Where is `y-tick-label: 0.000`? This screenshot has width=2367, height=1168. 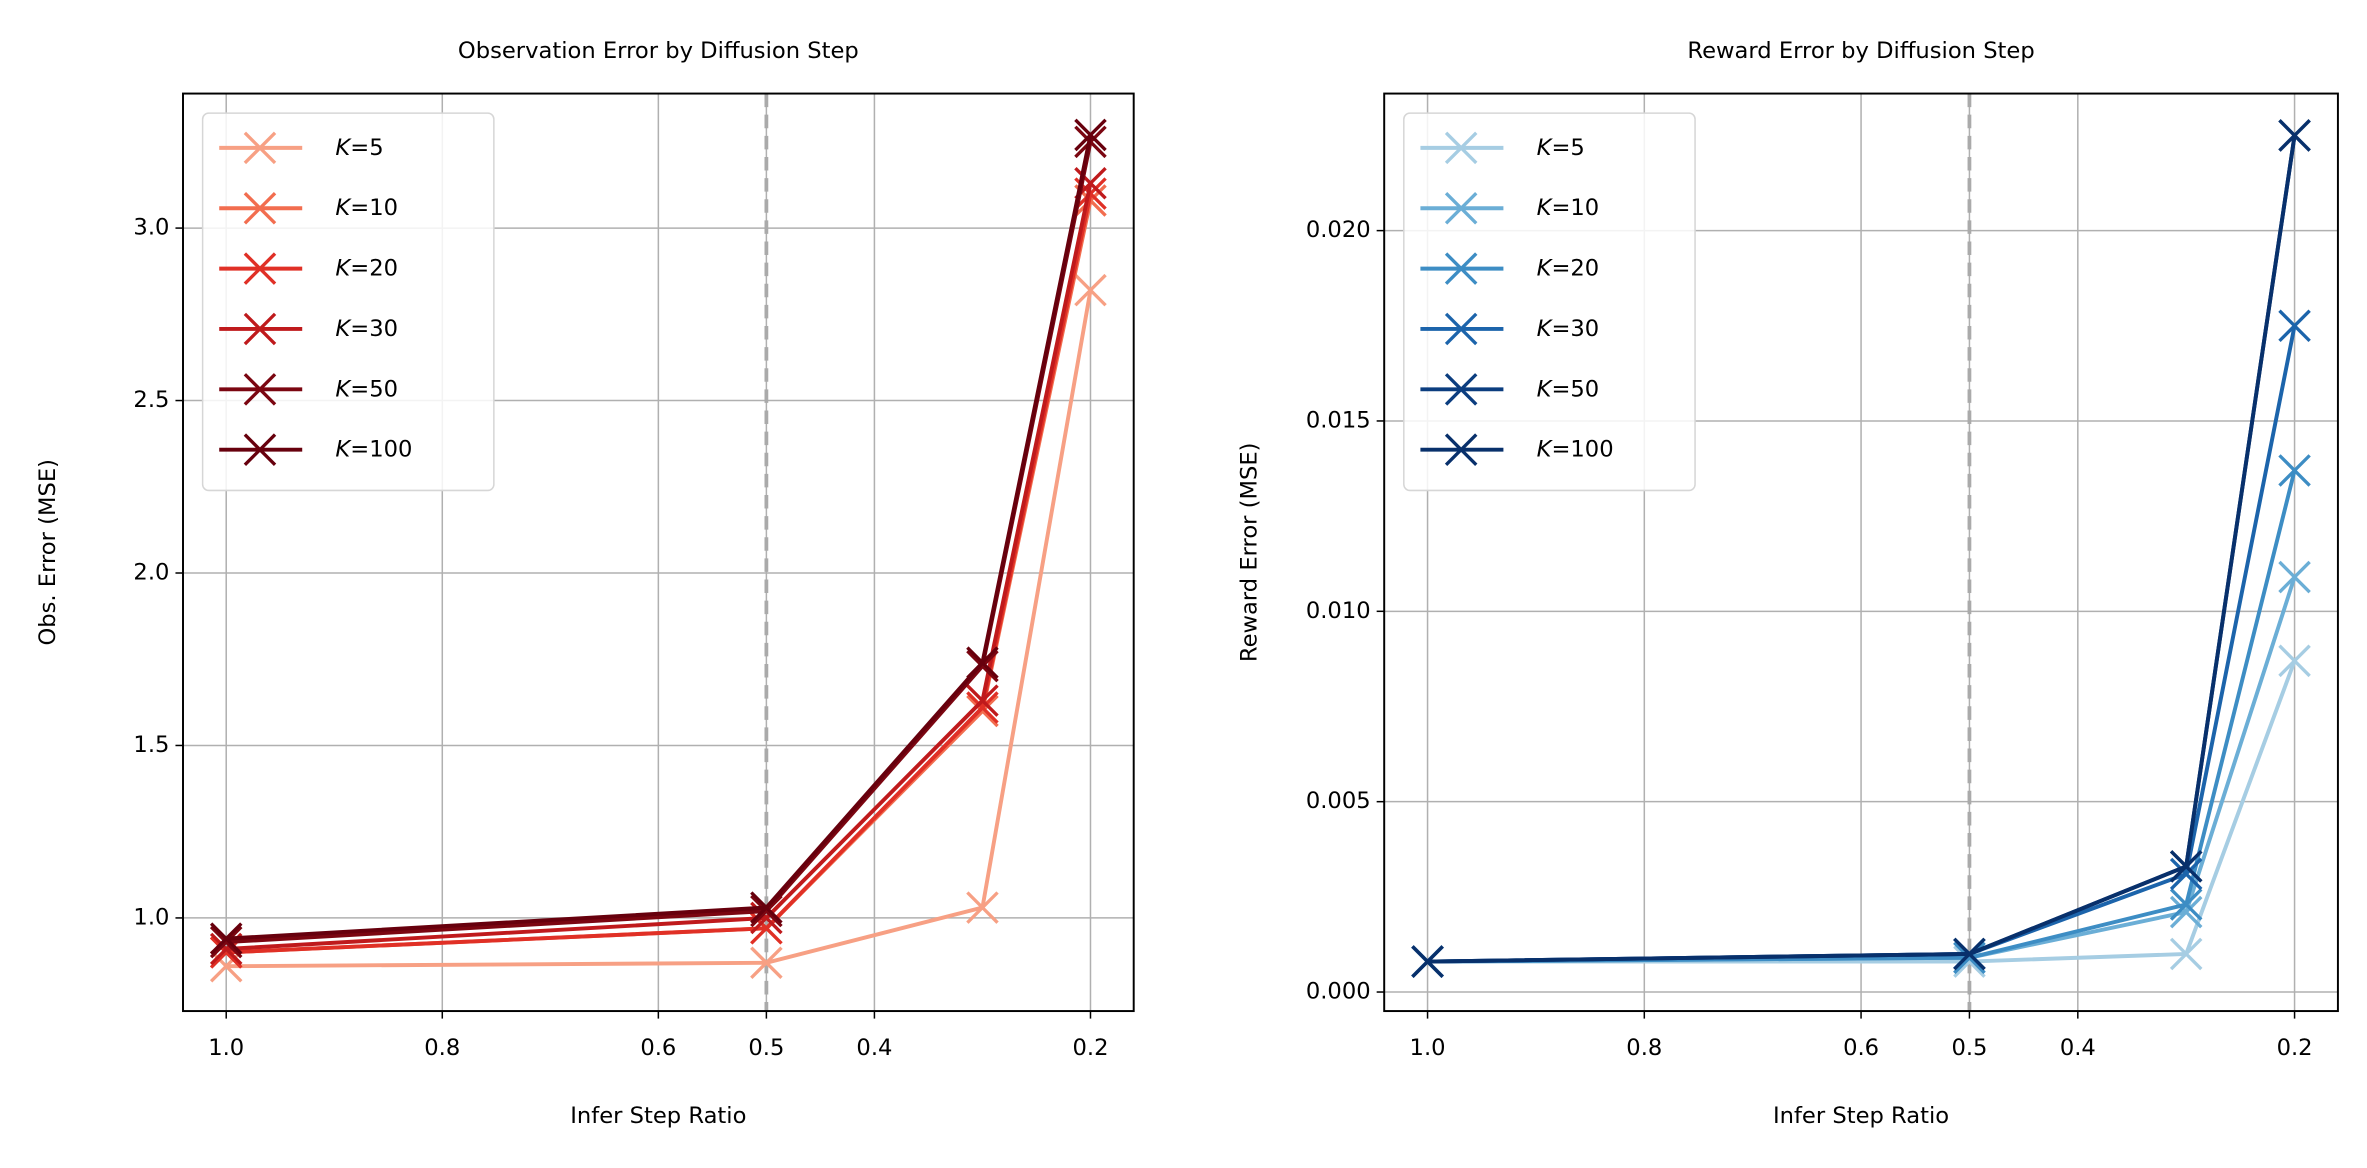
y-tick-label: 0.000 is located at coordinates (1338, 992).